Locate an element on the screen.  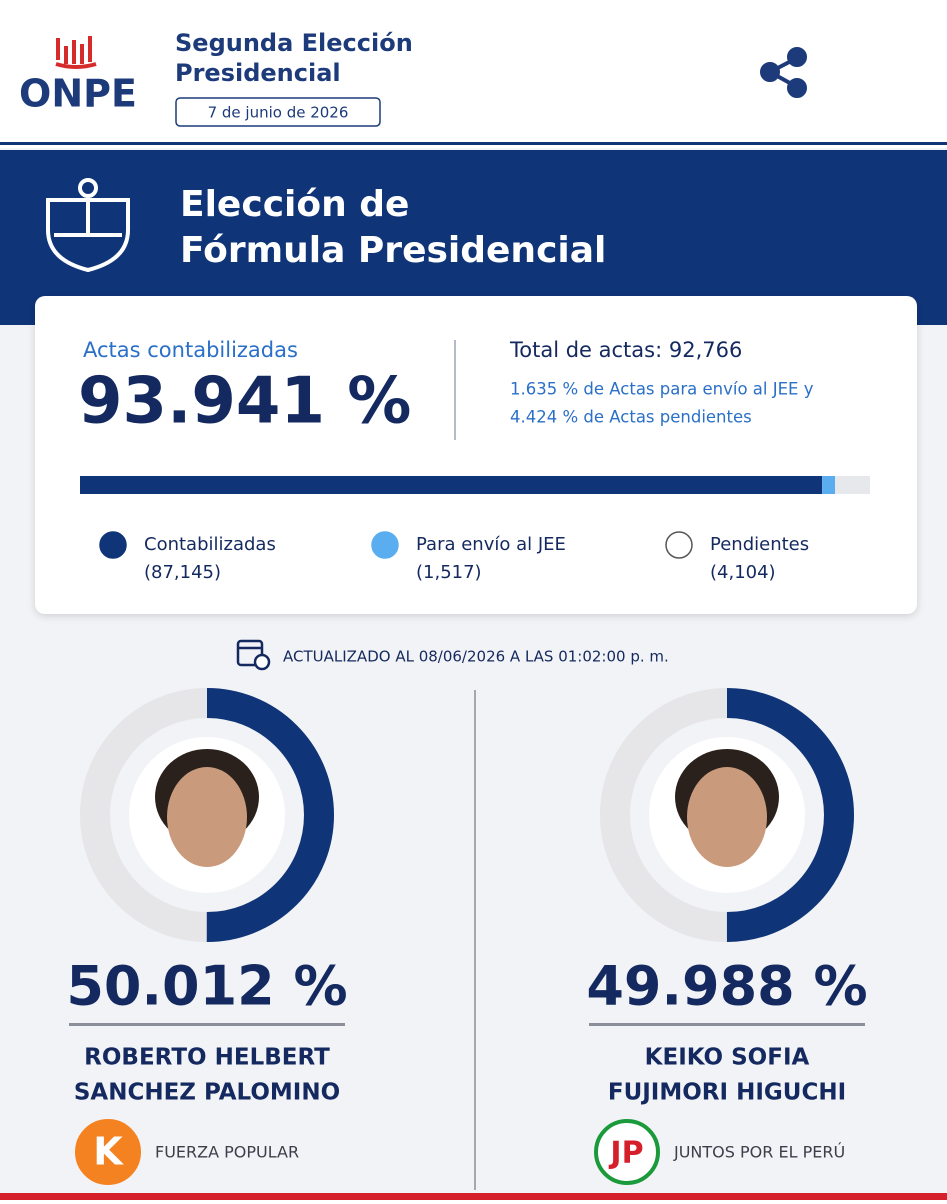
counted-label: Actas contabilizadas is located at coordinates (190, 350).